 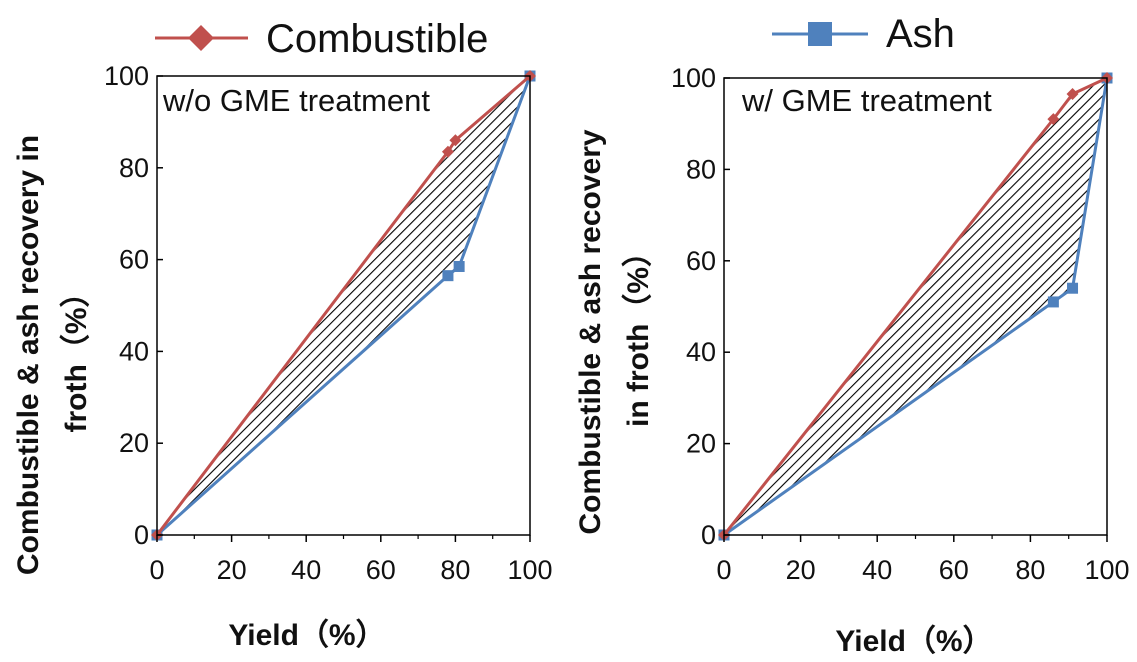 I want to click on legend-item-combustible: Combustible, so click(x=321, y=39).